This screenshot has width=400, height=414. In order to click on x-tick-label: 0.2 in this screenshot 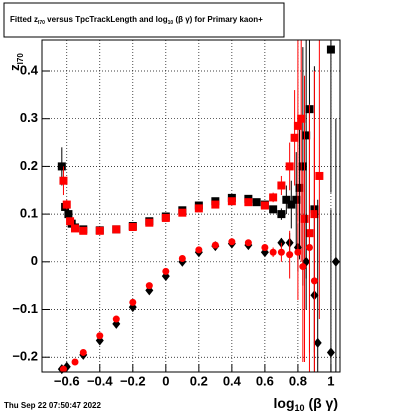, I will do `click(199, 380)`.